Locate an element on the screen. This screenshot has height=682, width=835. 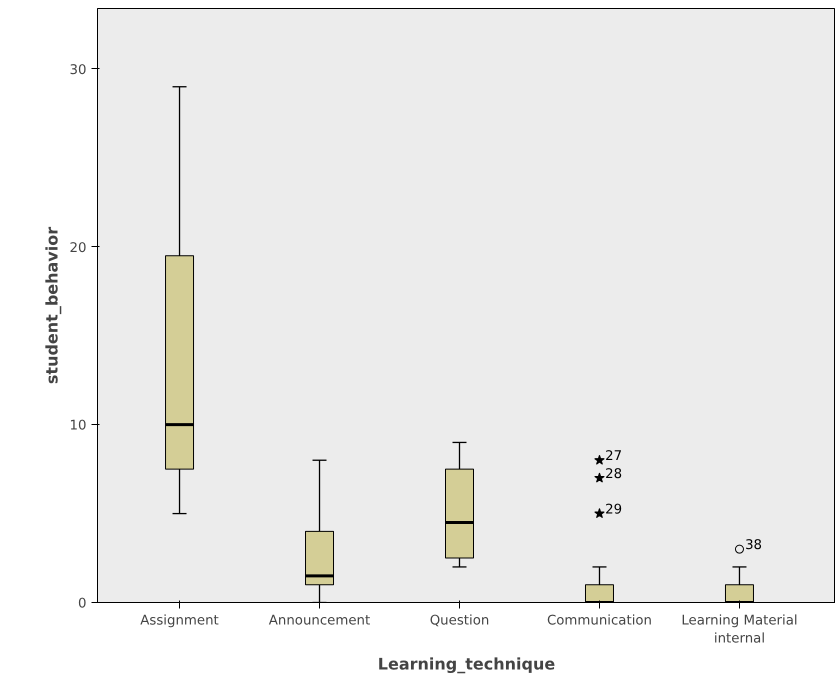
x-axis-title: Learning_technique is located at coordinates (467, 664).